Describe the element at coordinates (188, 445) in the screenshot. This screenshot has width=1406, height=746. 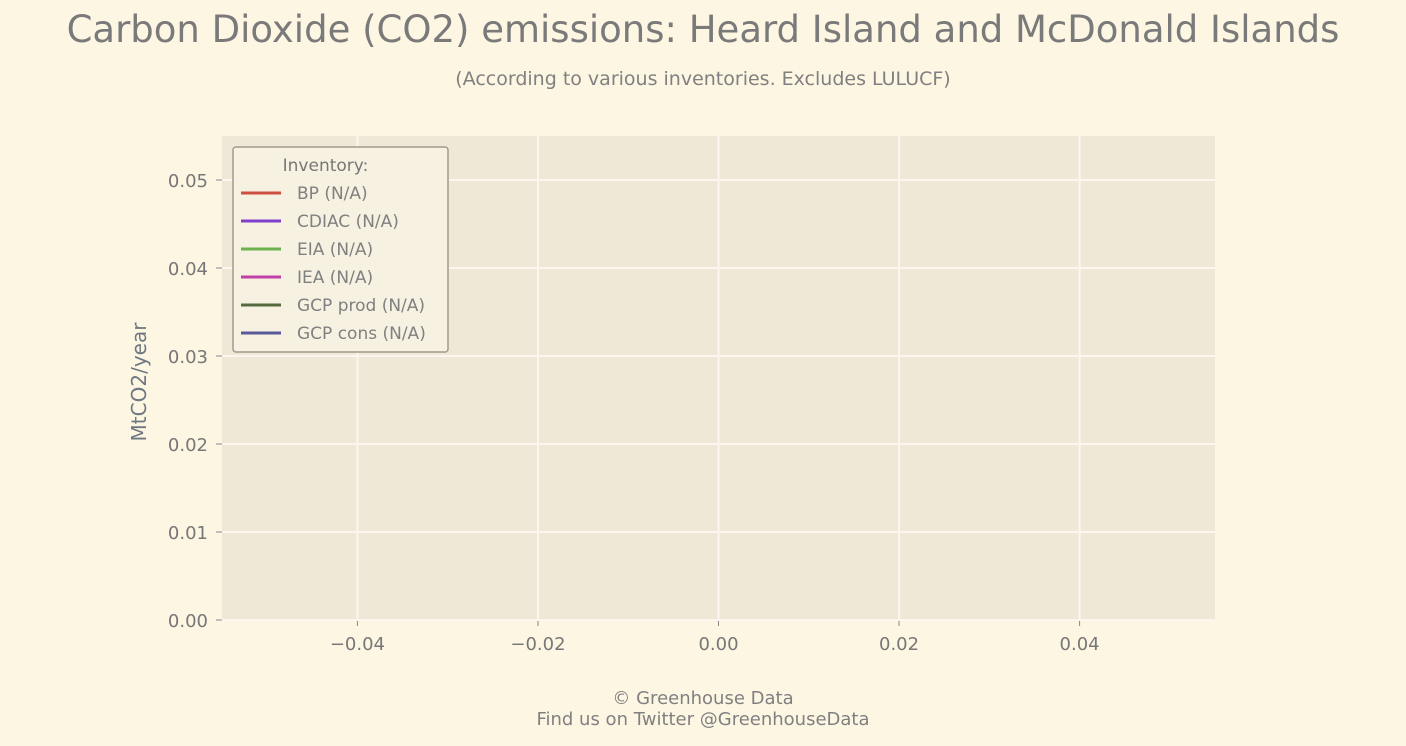
I see `y-tick-label: 0.02` at that location.